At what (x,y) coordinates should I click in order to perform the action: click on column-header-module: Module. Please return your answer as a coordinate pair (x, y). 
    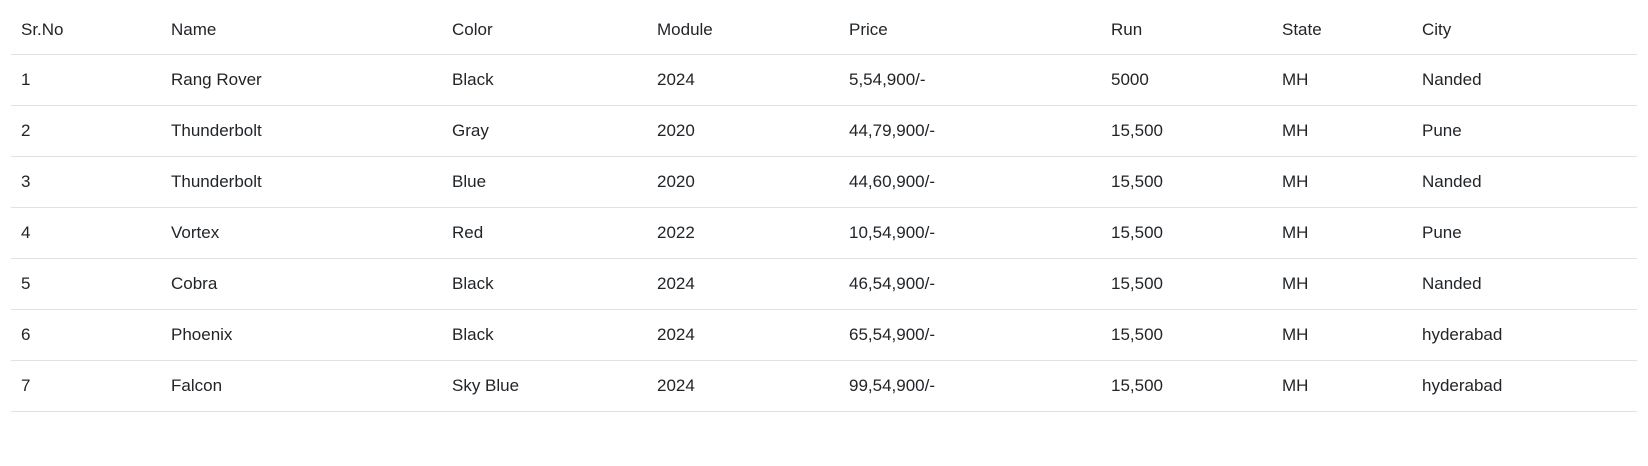
    Looking at the image, I should click on (743, 30).